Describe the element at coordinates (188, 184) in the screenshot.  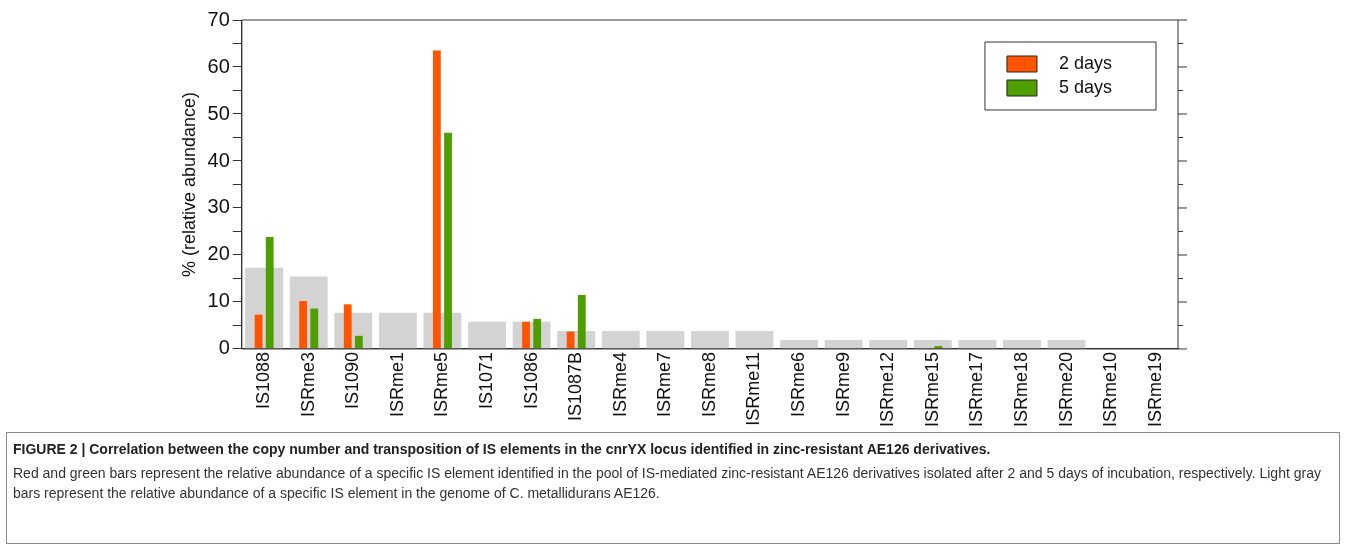
I see `y-axis-title: % (relative abundance)` at that location.